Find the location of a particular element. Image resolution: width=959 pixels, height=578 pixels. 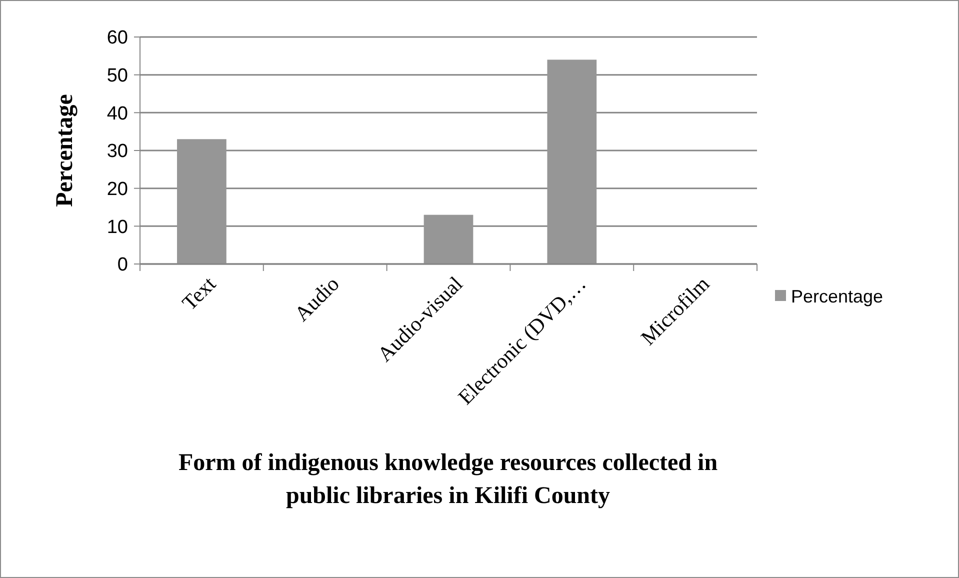

y-tick-label: 50 is located at coordinates (117, 75).